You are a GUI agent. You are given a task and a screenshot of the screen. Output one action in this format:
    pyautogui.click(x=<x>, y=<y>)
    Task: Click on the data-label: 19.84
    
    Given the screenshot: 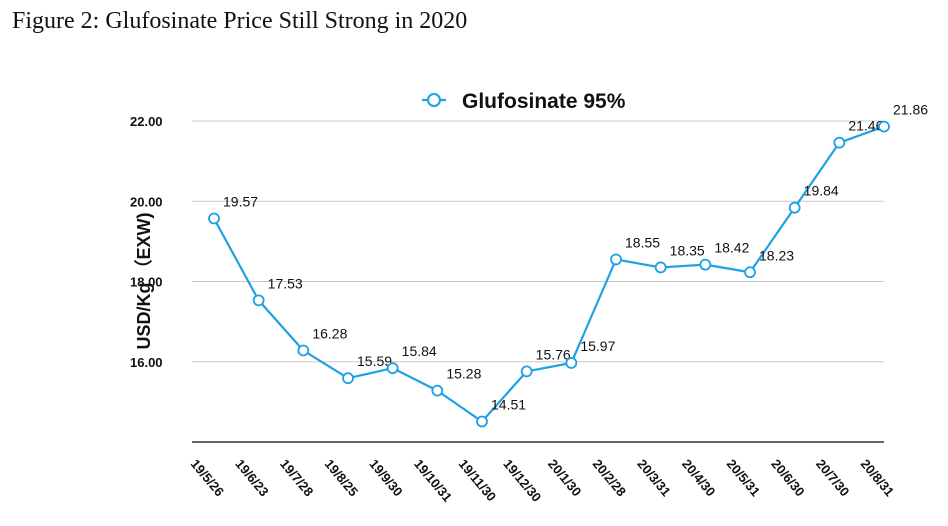 What is the action you would take?
    pyautogui.click(x=821, y=191)
    